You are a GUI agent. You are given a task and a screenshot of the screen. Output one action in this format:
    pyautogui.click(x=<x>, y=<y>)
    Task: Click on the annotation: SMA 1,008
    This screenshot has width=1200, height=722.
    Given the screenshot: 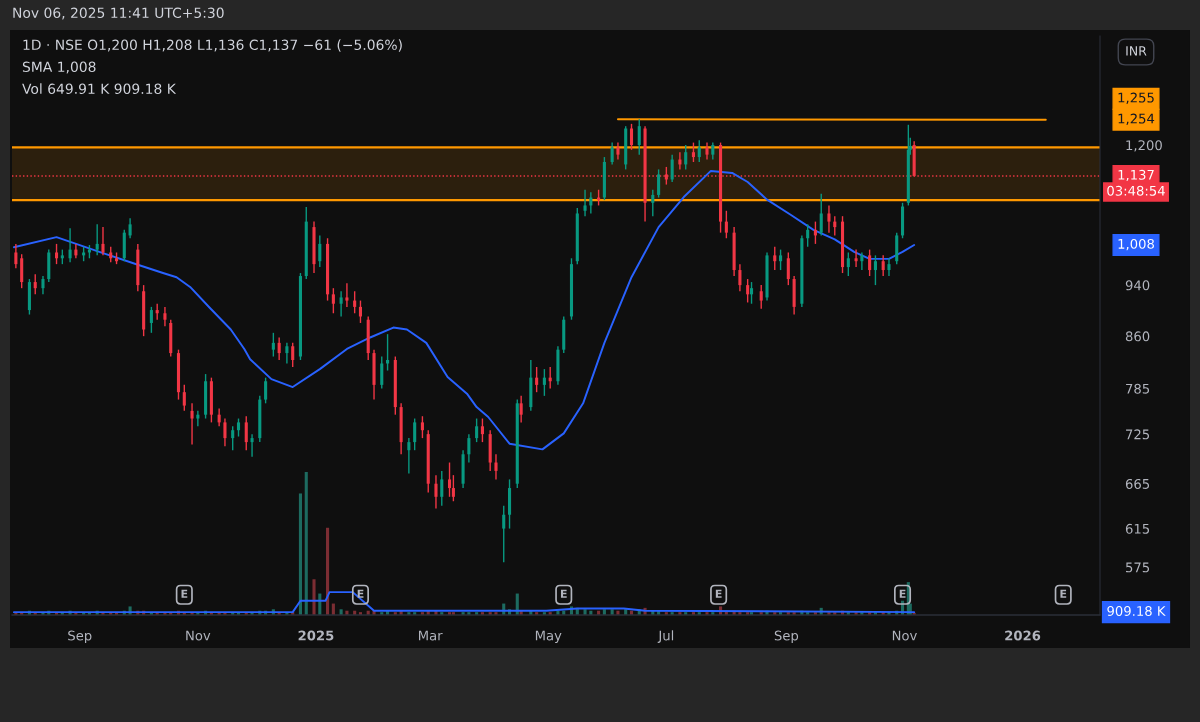 What is the action you would take?
    pyautogui.click(x=59, y=67)
    